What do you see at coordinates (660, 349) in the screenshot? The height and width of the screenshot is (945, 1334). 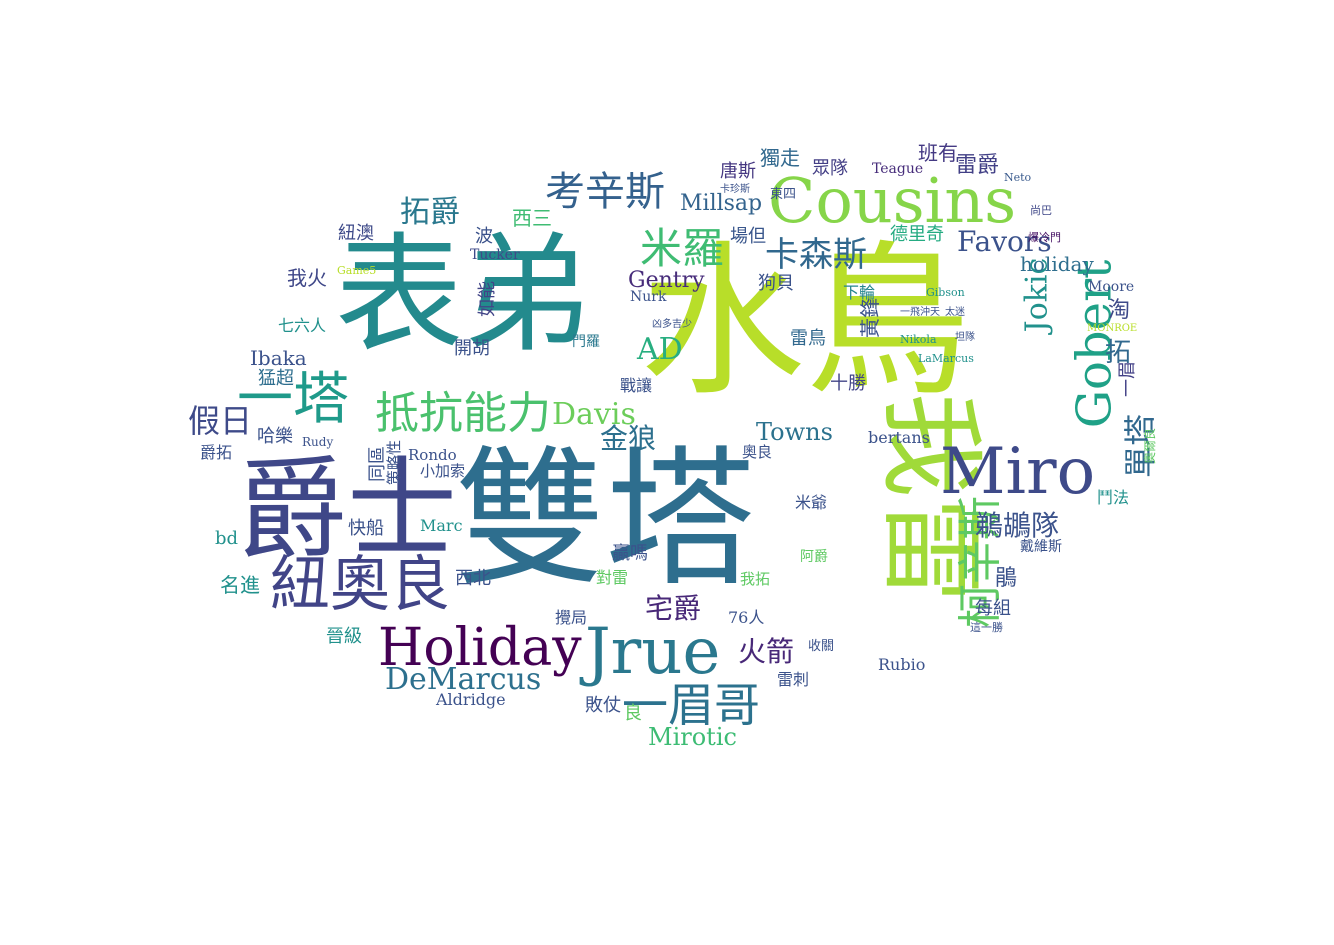 I see `word-ad: AD` at bounding box center [660, 349].